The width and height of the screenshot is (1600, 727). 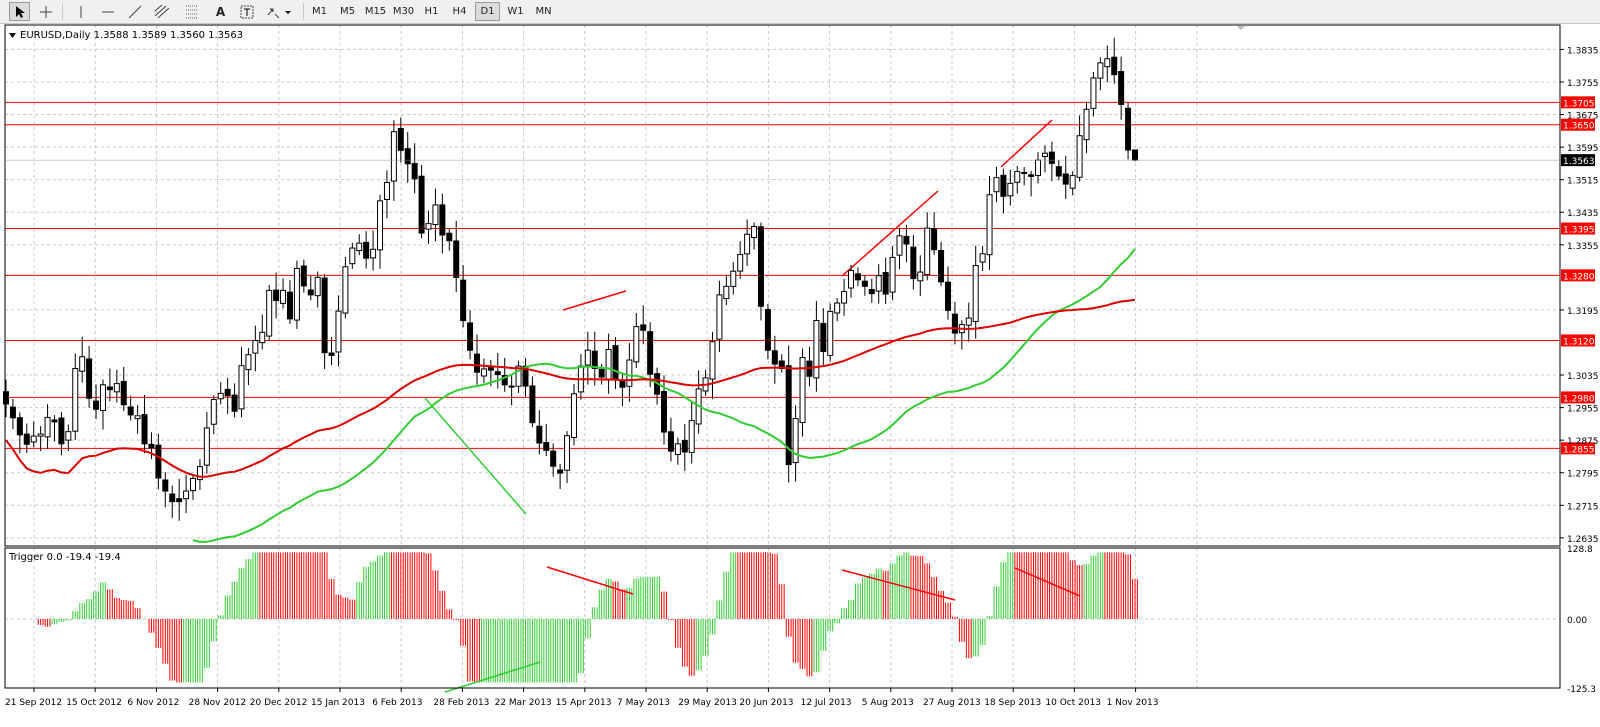 I want to click on date-tick-label: 29 May 2013, so click(x=707, y=703).